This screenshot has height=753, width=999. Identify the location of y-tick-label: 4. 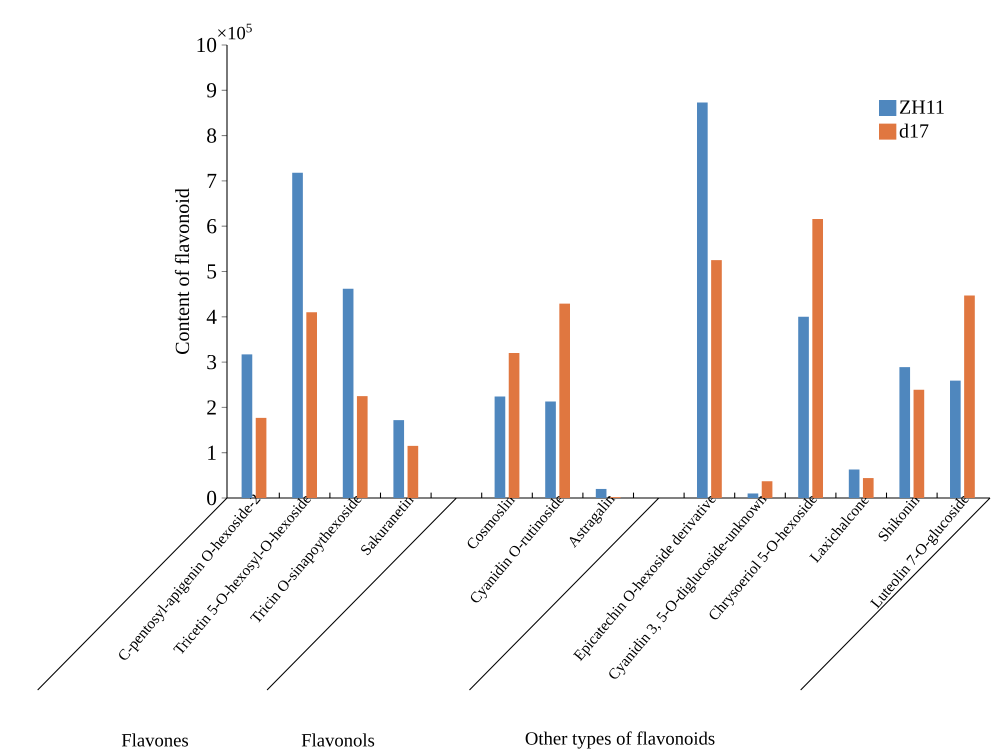
(211, 317).